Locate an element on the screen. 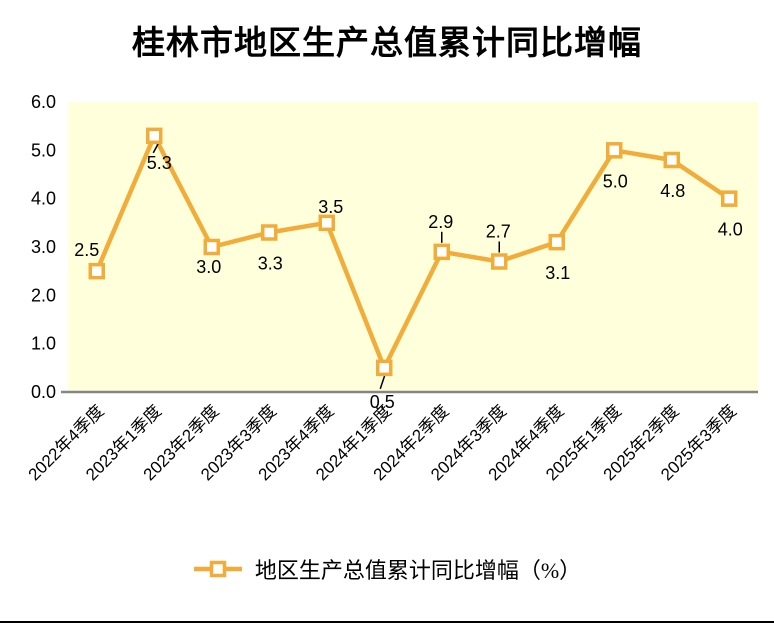  legend-label: 地区生产总值累计同比增幅（%） is located at coordinates (418, 570).